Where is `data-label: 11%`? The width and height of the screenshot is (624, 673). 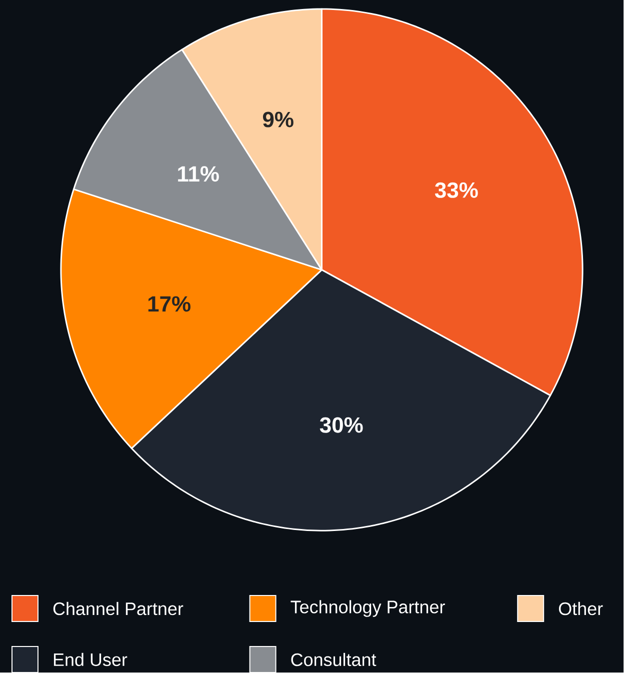 data-label: 11% is located at coordinates (199, 174).